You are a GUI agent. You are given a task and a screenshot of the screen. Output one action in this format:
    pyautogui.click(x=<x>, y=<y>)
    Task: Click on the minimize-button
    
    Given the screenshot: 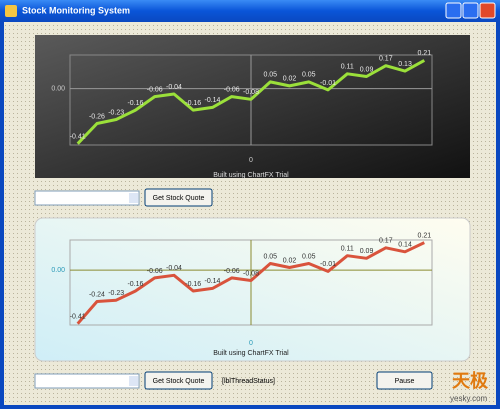 What is the action you would take?
    pyautogui.click(x=453, y=10)
    